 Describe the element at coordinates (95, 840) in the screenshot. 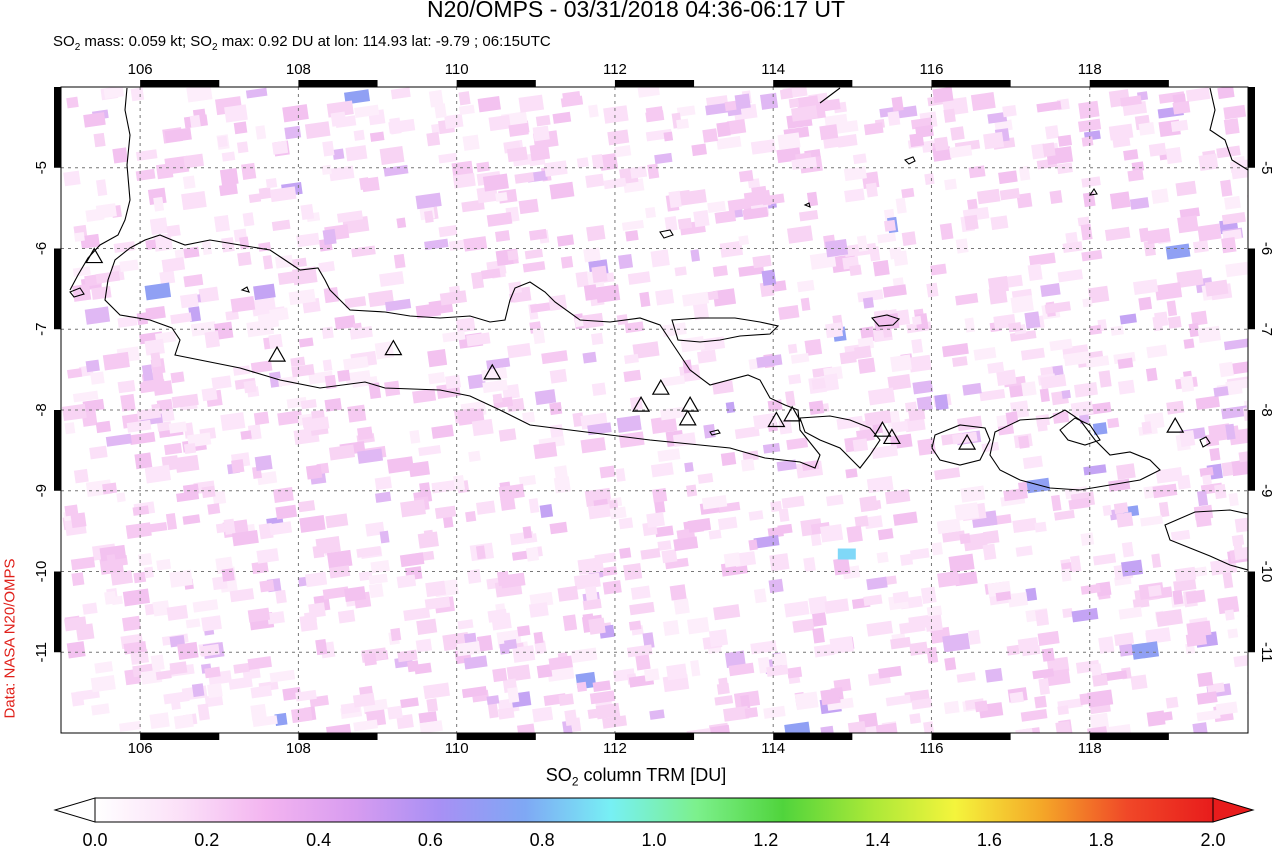

I see `colorbar-tick-label: 0.0` at that location.